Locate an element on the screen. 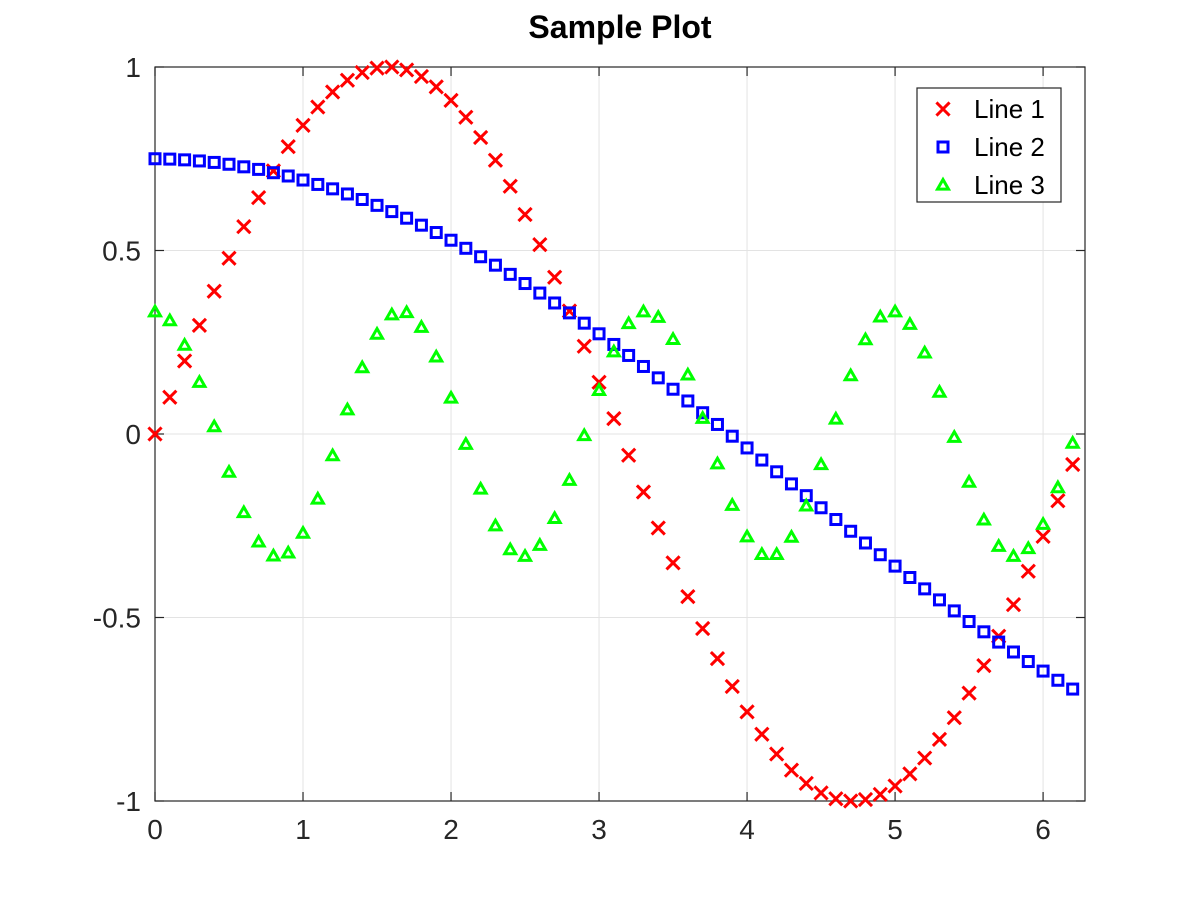 This screenshot has width=1200, height=900. y-axis-tick-labels: -1 -0.5 0 0.5 1 is located at coordinates (117, 434).